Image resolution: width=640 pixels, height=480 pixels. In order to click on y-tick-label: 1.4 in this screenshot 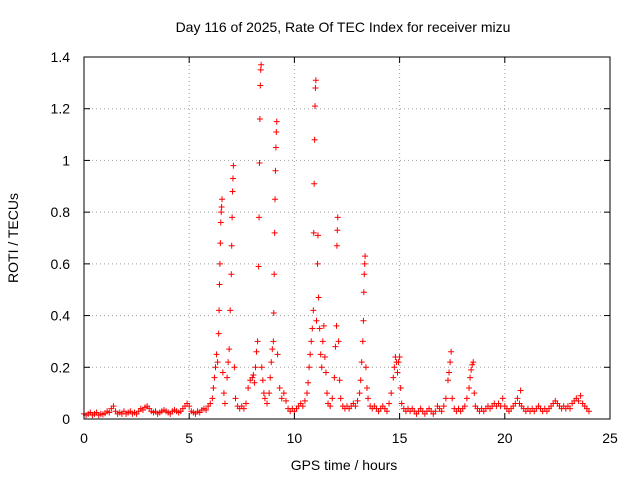, I will do `click(61, 57)`.